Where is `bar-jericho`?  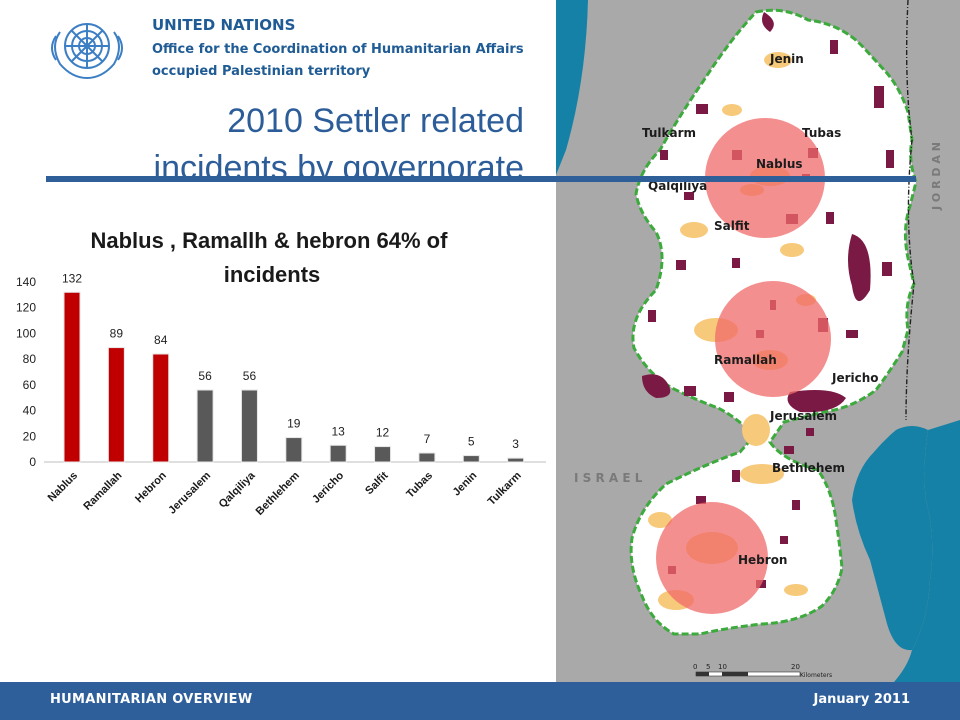
bar-jericho is located at coordinates (338, 453).